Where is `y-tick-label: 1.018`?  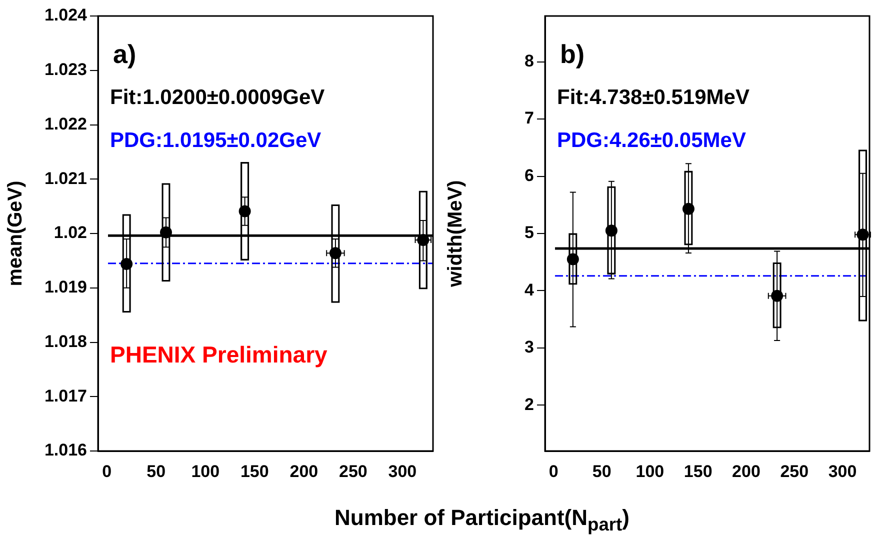 y-tick-label: 1.018 is located at coordinates (65, 341).